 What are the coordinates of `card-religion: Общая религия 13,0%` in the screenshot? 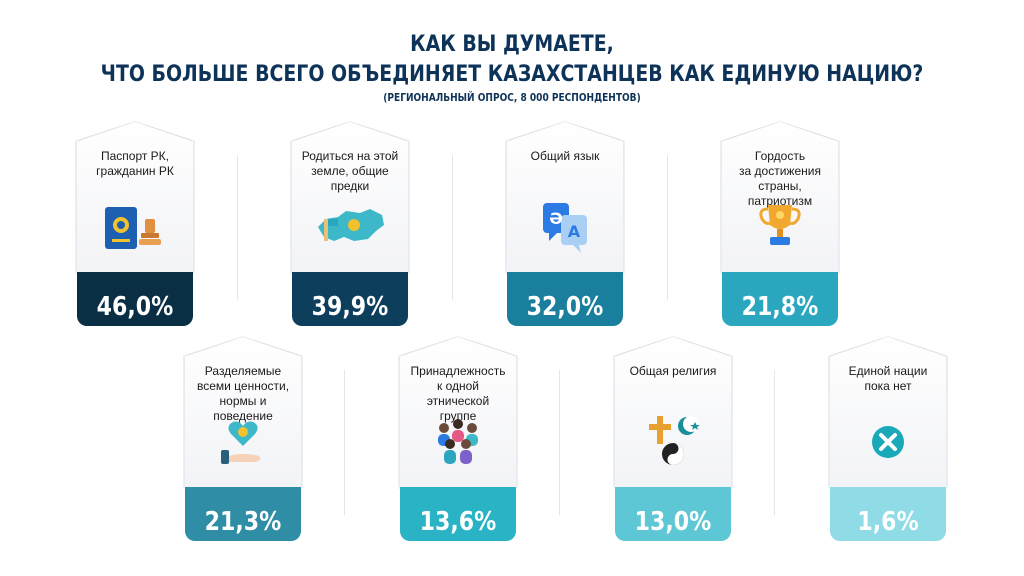 It's located at (673, 441).